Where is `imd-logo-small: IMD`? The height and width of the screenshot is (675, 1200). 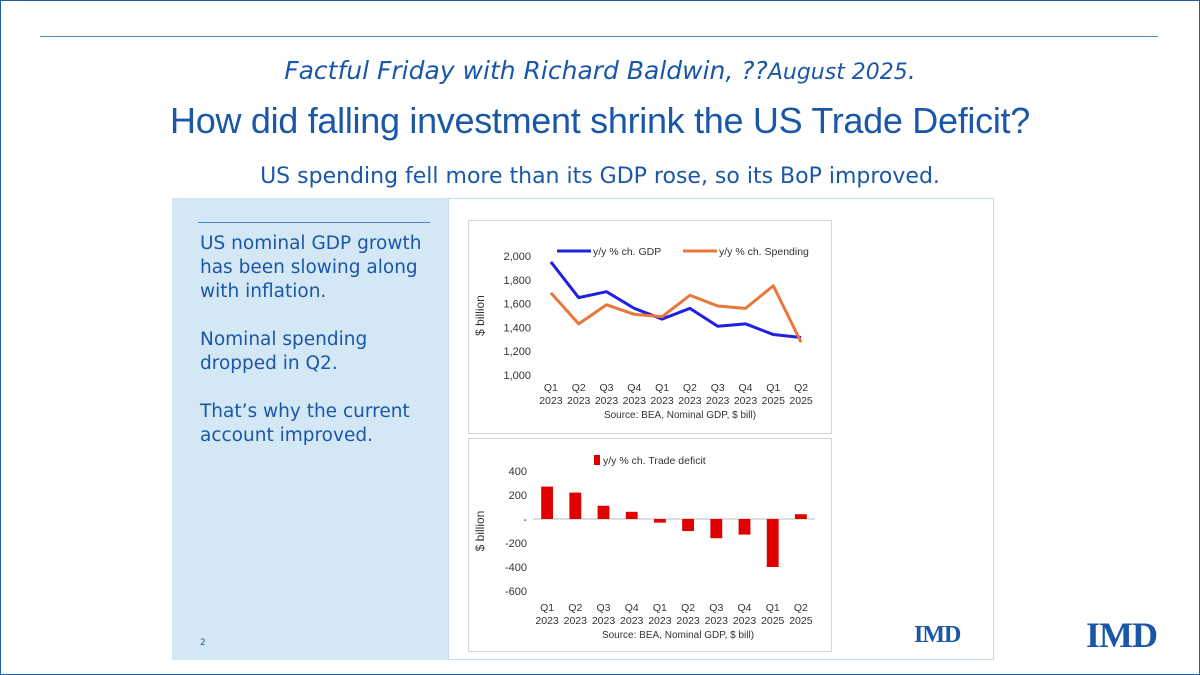 imd-logo-small: IMD is located at coordinates (937, 635).